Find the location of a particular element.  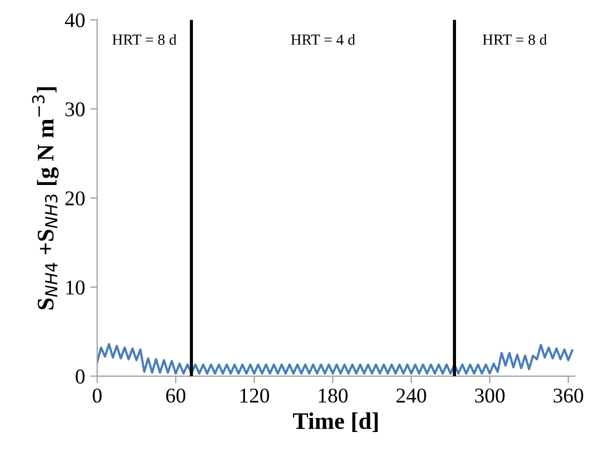

y-tick-label: 30 is located at coordinates (75, 109).